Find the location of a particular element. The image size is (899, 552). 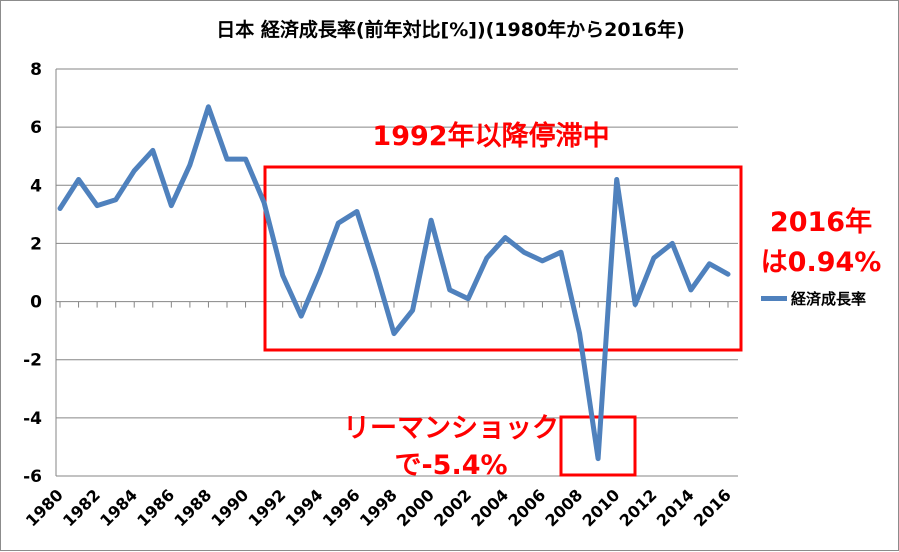

y-tick-label: -2 is located at coordinates (32, 361).